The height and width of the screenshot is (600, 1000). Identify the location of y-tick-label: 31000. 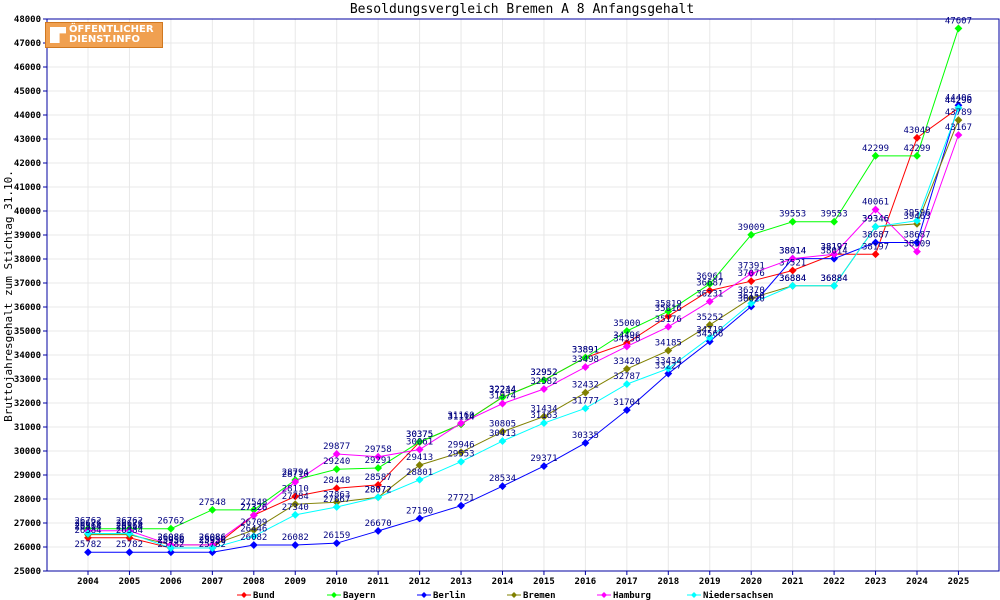
(27, 428).